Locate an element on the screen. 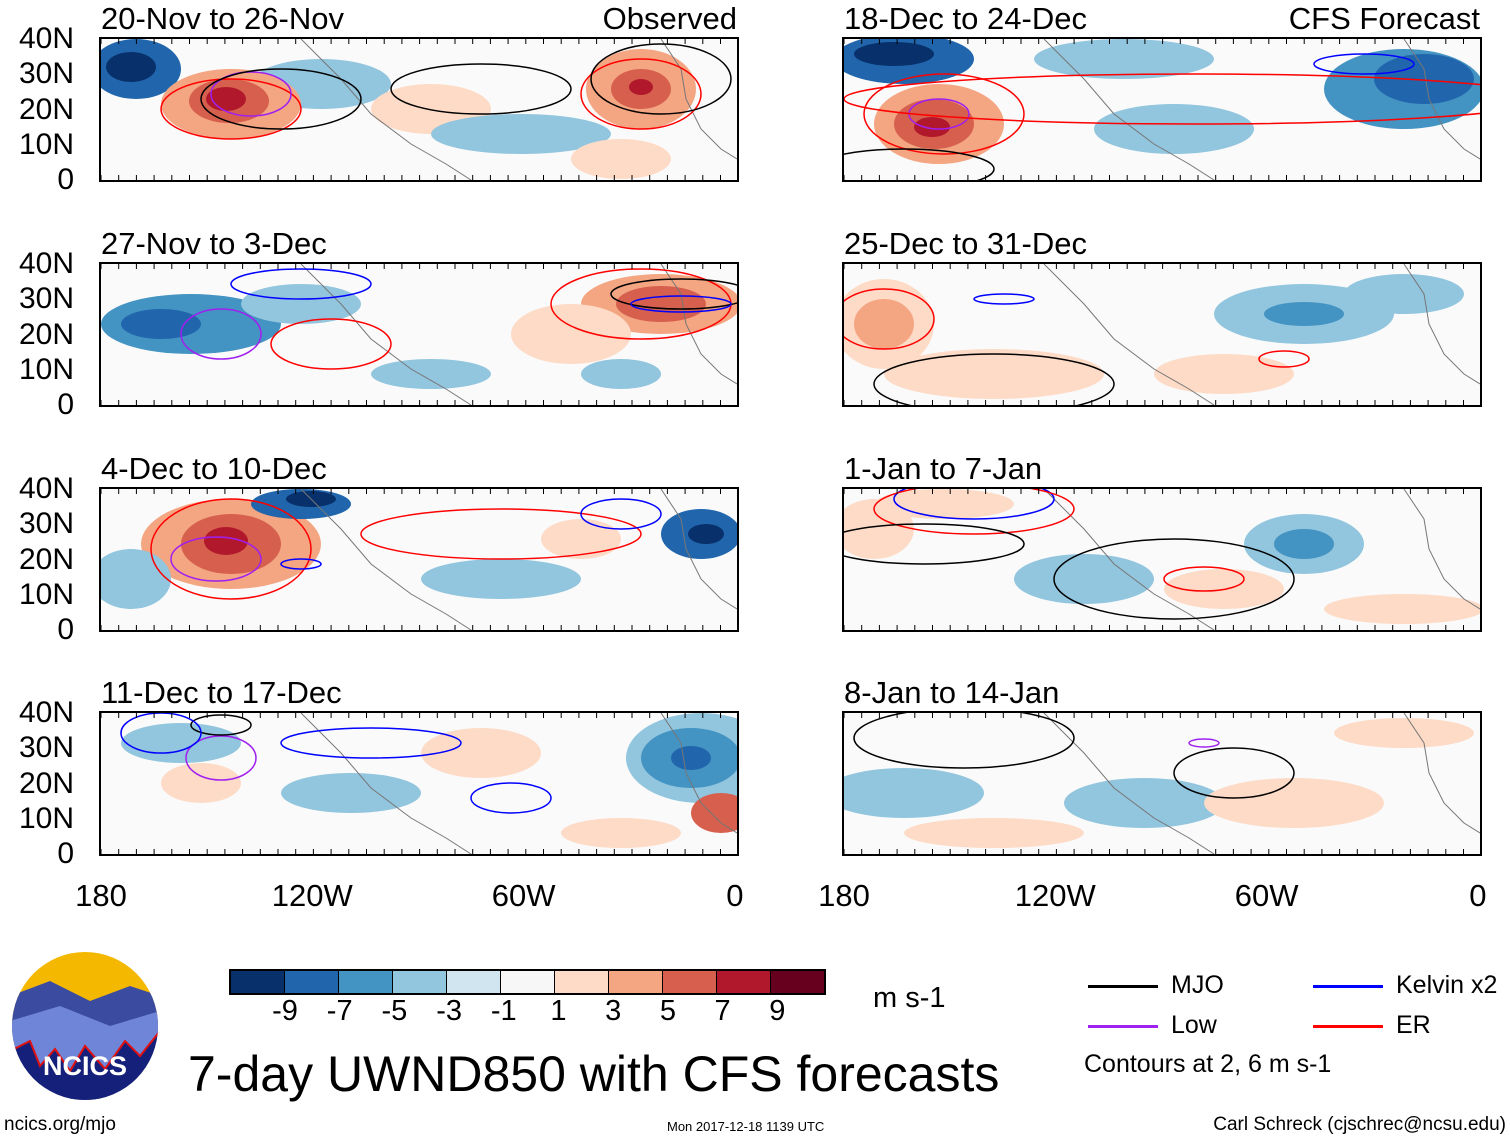 Image resolution: width=1510 pixels, height=1141 pixels. legend-label: ER is located at coordinates (1413, 1025).